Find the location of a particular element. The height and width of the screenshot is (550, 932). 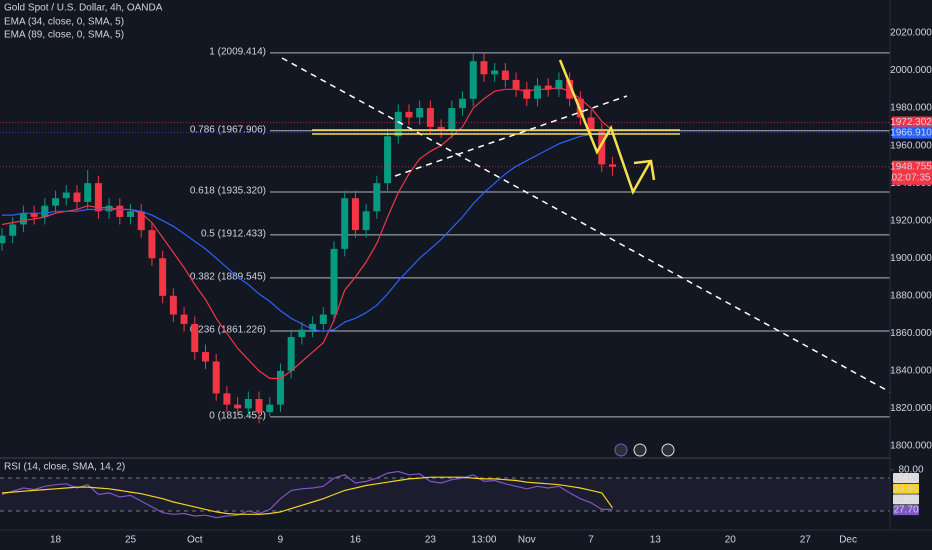

x-tick-label: Oct is located at coordinates (195, 540).